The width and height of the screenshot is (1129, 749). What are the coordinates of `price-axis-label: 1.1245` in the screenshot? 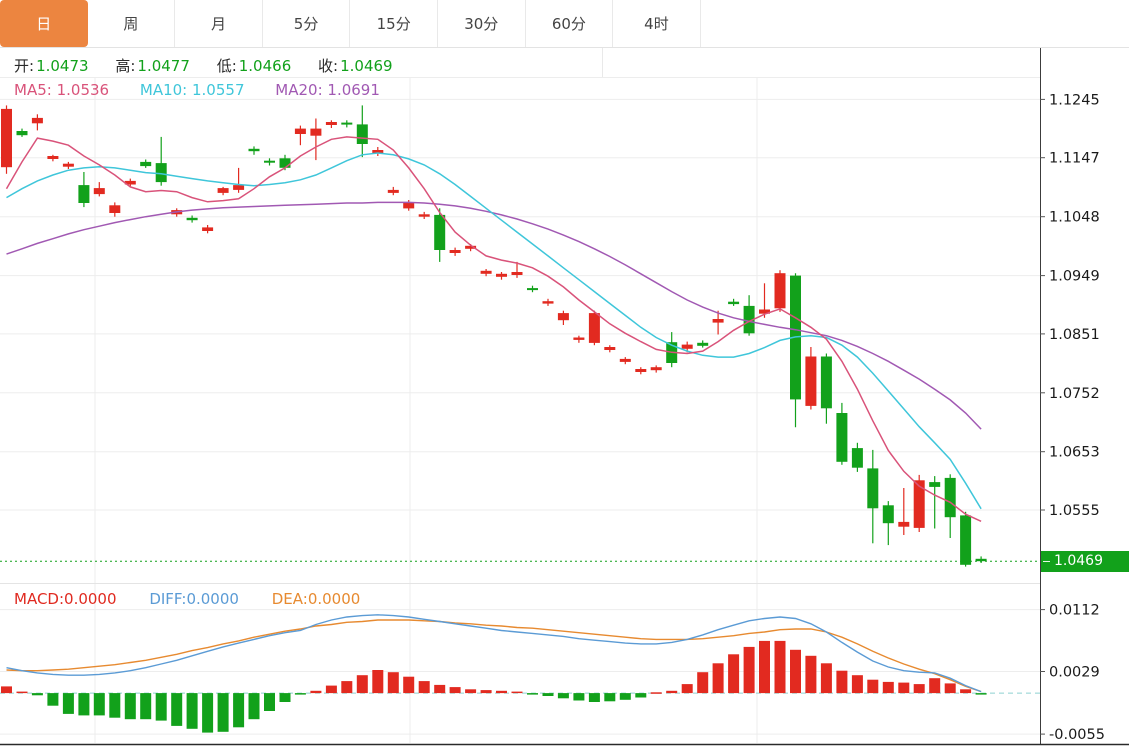 It's located at (1074, 100).